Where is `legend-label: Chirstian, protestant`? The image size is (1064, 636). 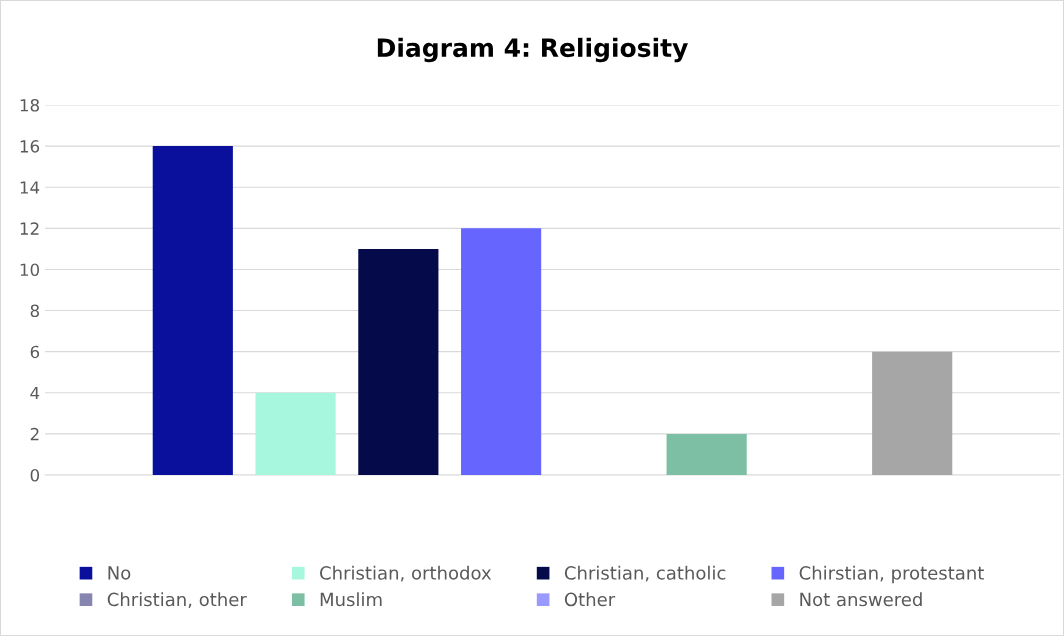 legend-label: Chirstian, protestant is located at coordinates (891, 574).